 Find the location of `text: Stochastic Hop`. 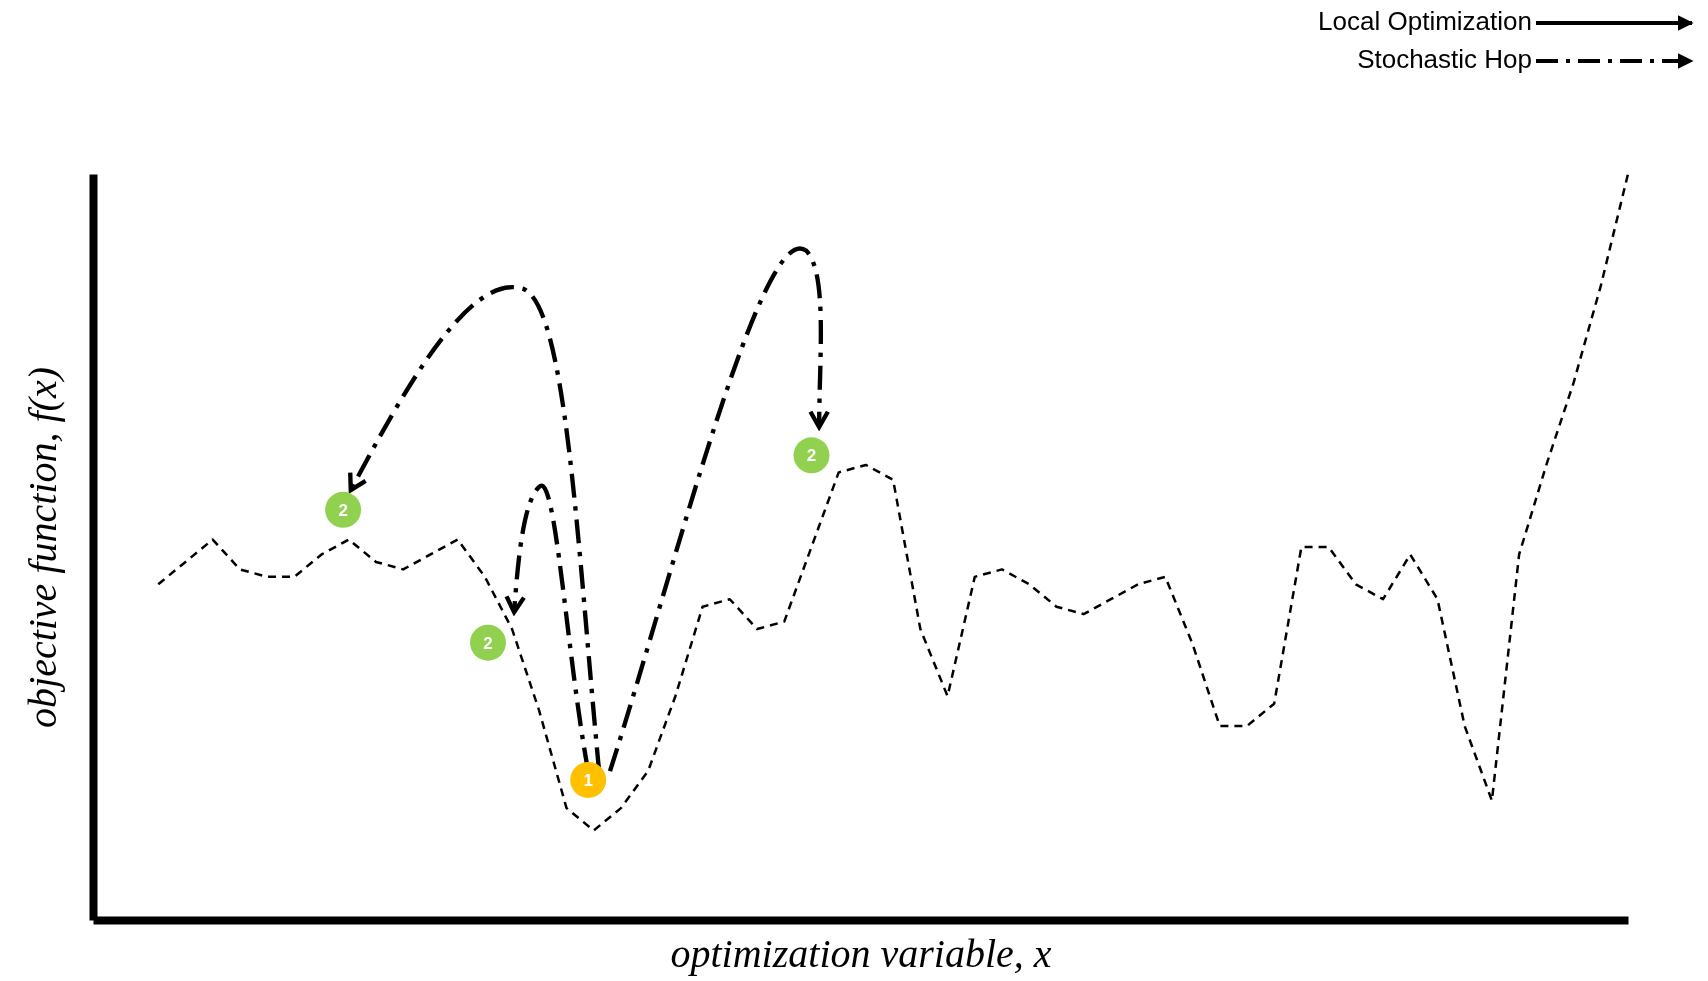

text: Stochastic Hop is located at coordinates (1444, 59).